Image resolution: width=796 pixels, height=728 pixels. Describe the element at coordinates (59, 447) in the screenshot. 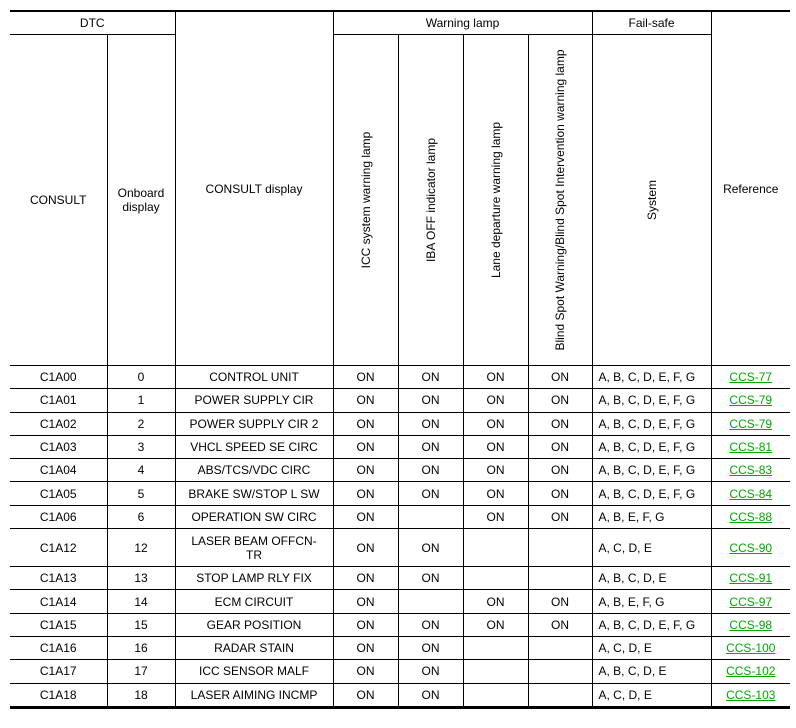

I see `cell-consult: C1A03` at that location.